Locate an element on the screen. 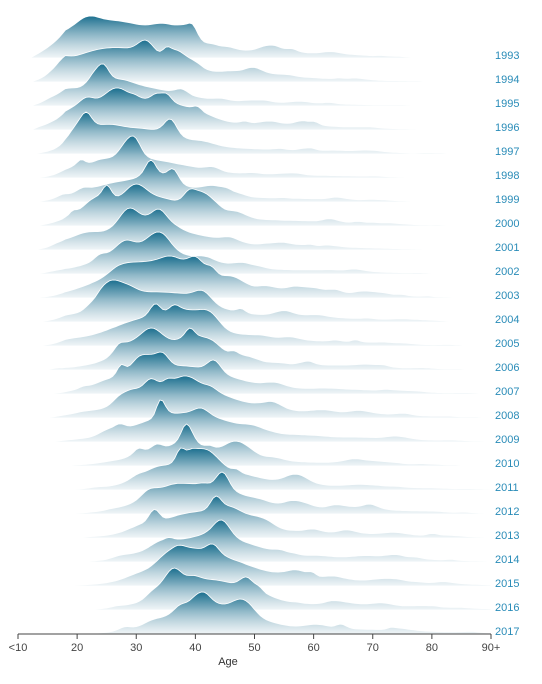  year-label-2012: 2012 is located at coordinates (507, 512).